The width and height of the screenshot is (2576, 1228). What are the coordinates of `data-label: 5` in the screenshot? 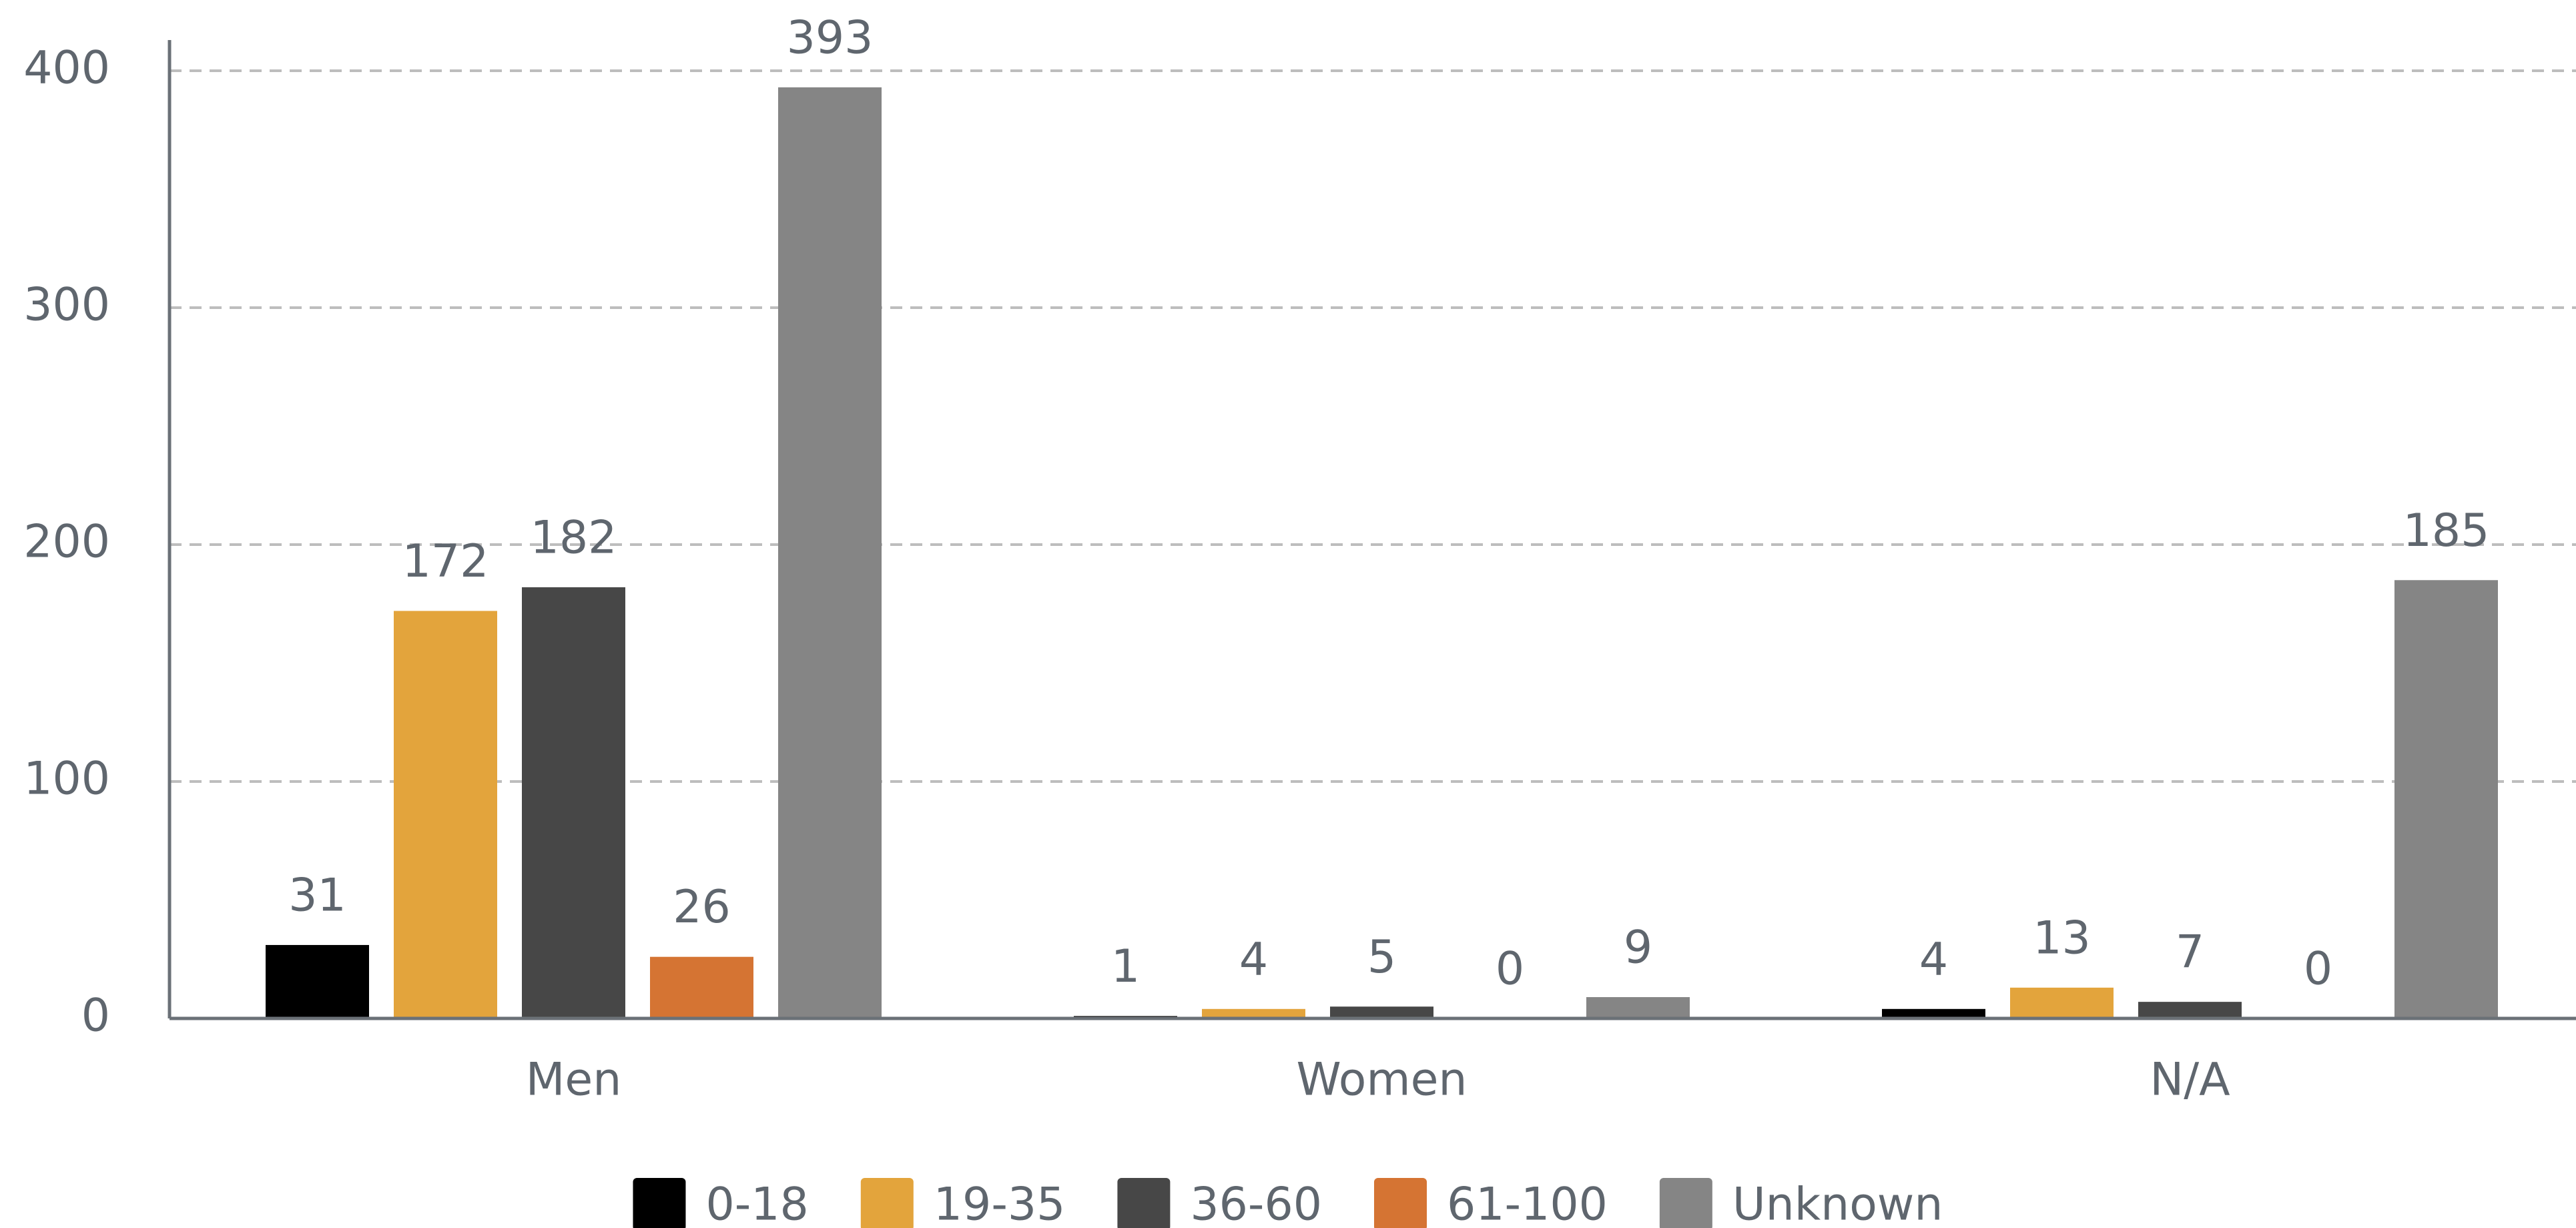 It's located at (1381, 958).